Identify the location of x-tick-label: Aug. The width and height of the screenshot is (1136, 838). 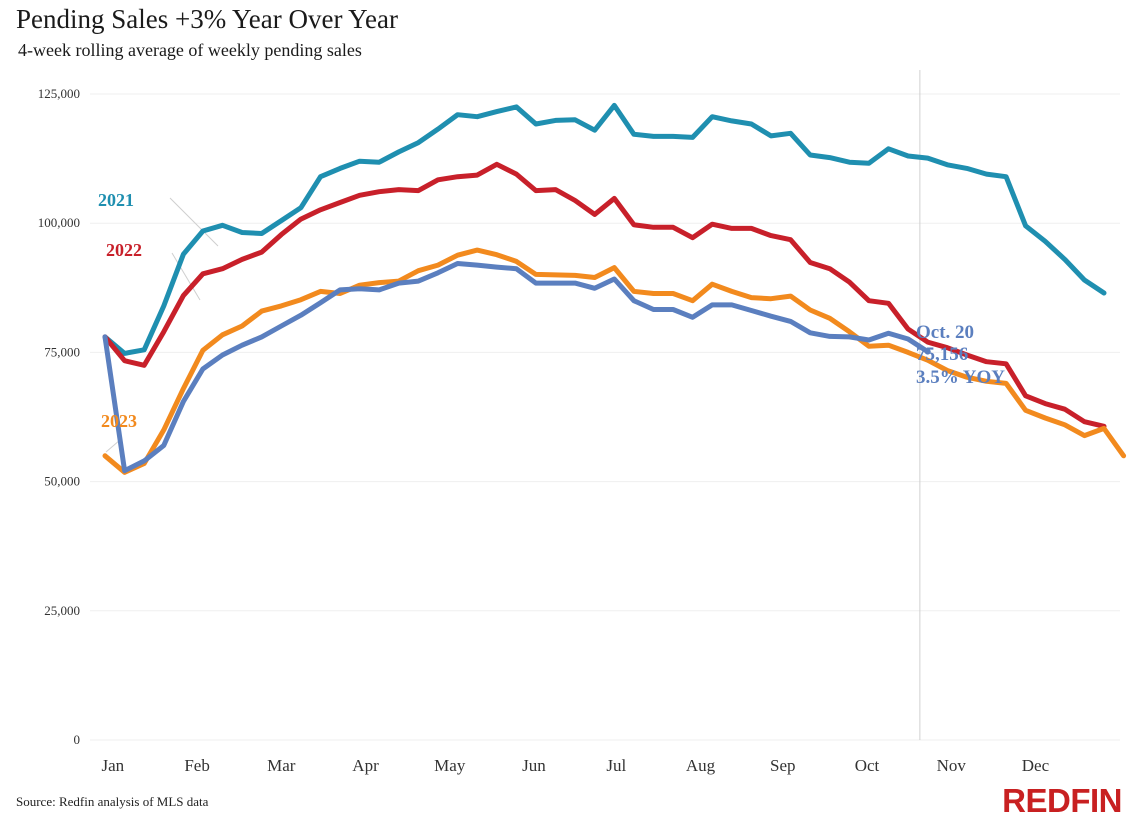
(701, 765).